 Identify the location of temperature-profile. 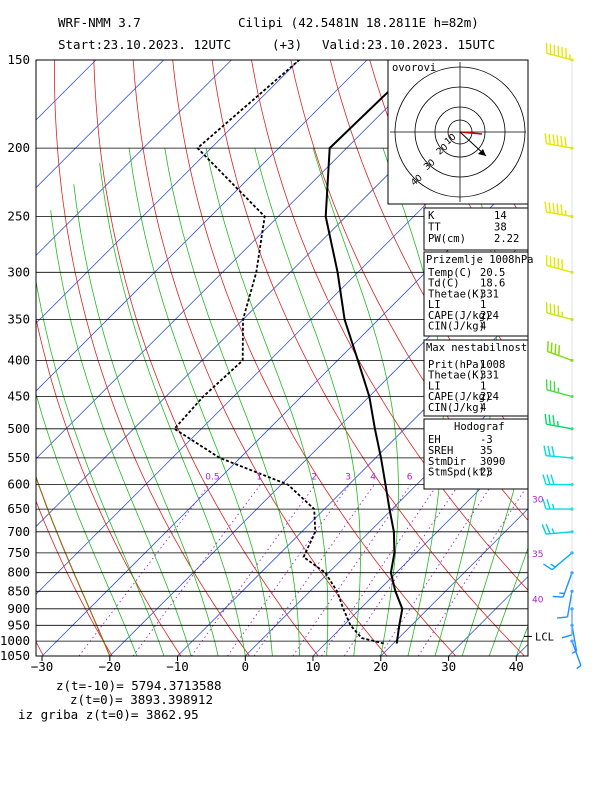
(373, 352).